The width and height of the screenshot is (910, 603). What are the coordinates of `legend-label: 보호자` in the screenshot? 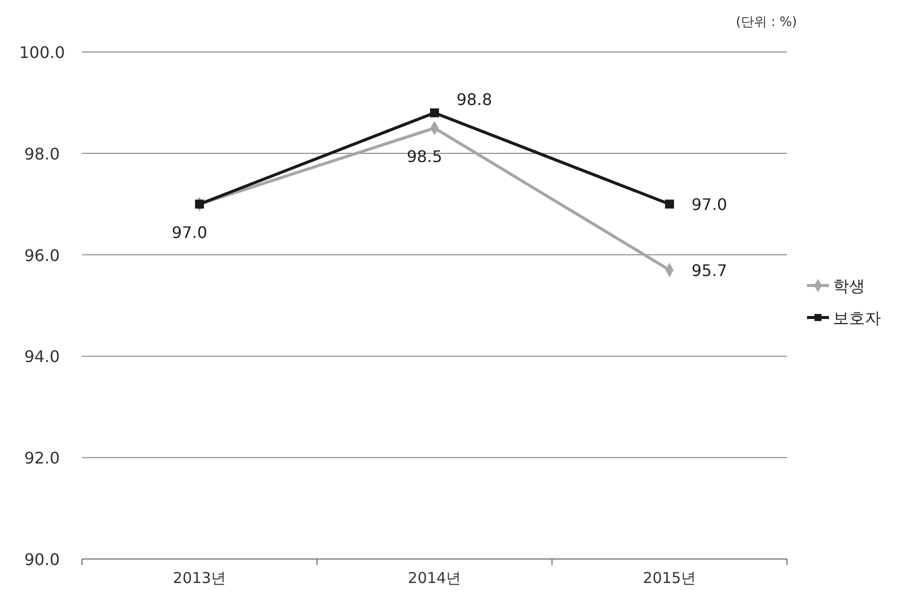 It's located at (857, 318).